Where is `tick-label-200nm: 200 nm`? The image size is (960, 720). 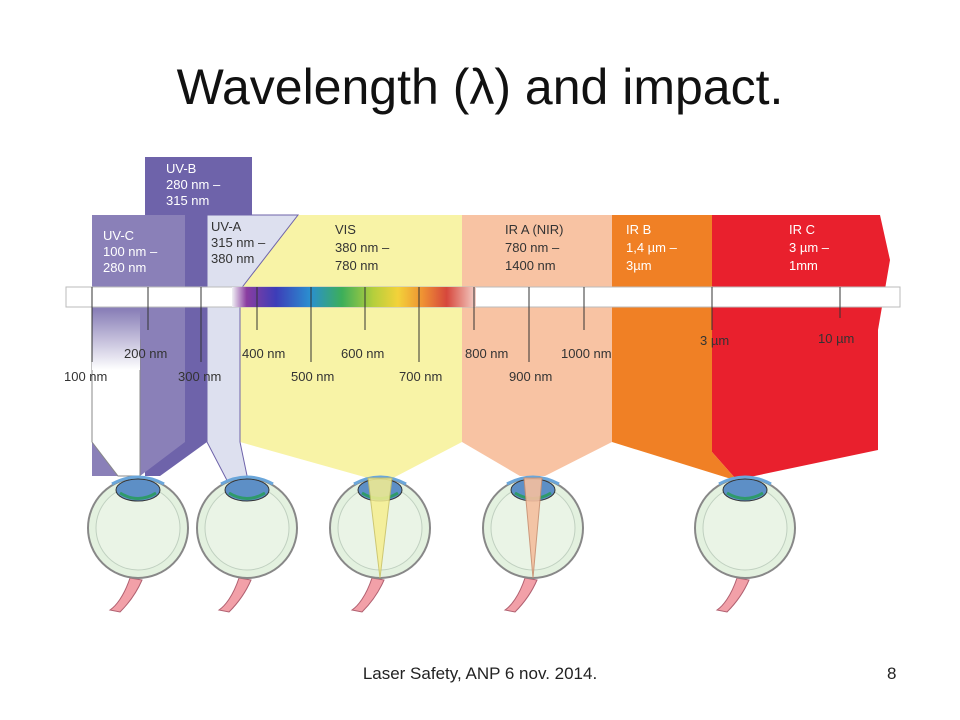
tick-label-200nm: 200 nm is located at coordinates (145, 353).